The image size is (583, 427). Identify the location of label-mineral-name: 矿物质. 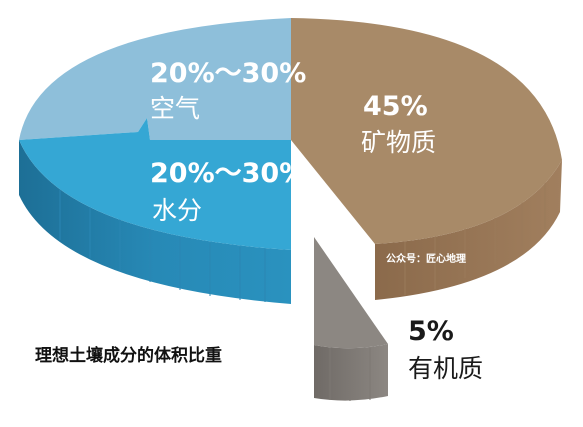
(398, 142).